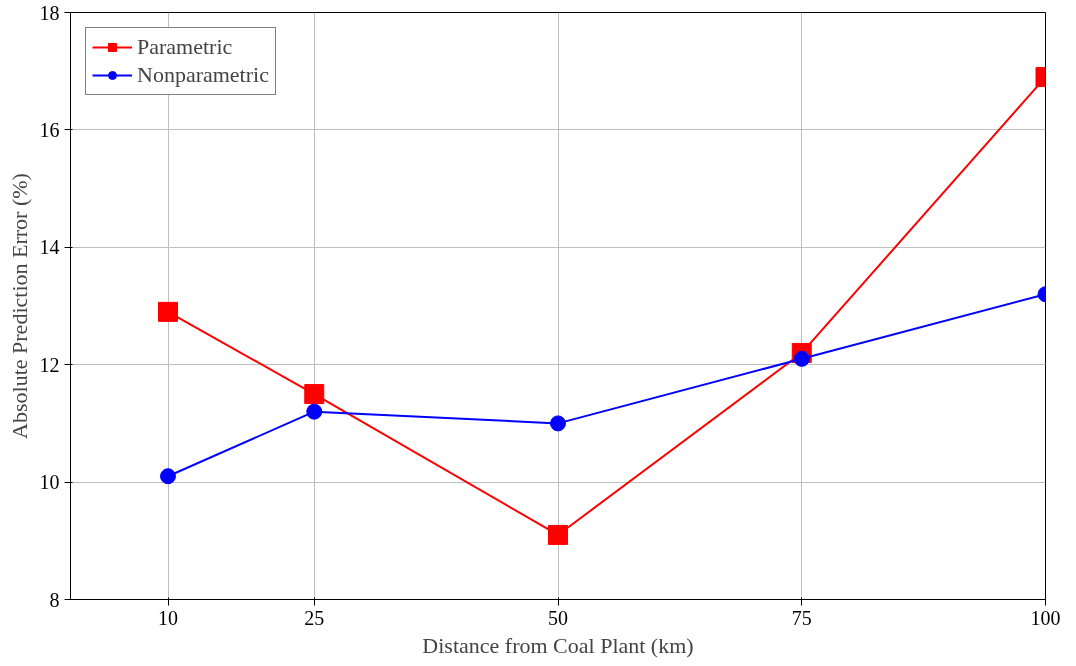  I want to click on legend-label: Nonparametric, so click(203, 75).